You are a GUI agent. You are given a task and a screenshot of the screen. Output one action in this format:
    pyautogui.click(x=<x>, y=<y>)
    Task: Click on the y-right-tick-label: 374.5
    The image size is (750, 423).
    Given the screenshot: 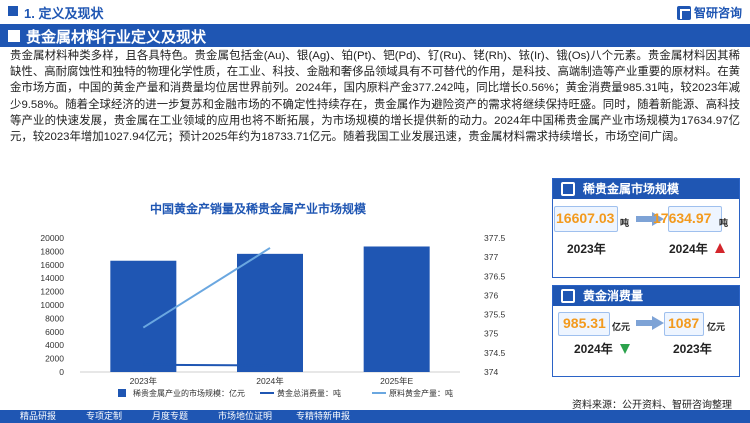 What is the action you would take?
    pyautogui.click(x=495, y=353)
    